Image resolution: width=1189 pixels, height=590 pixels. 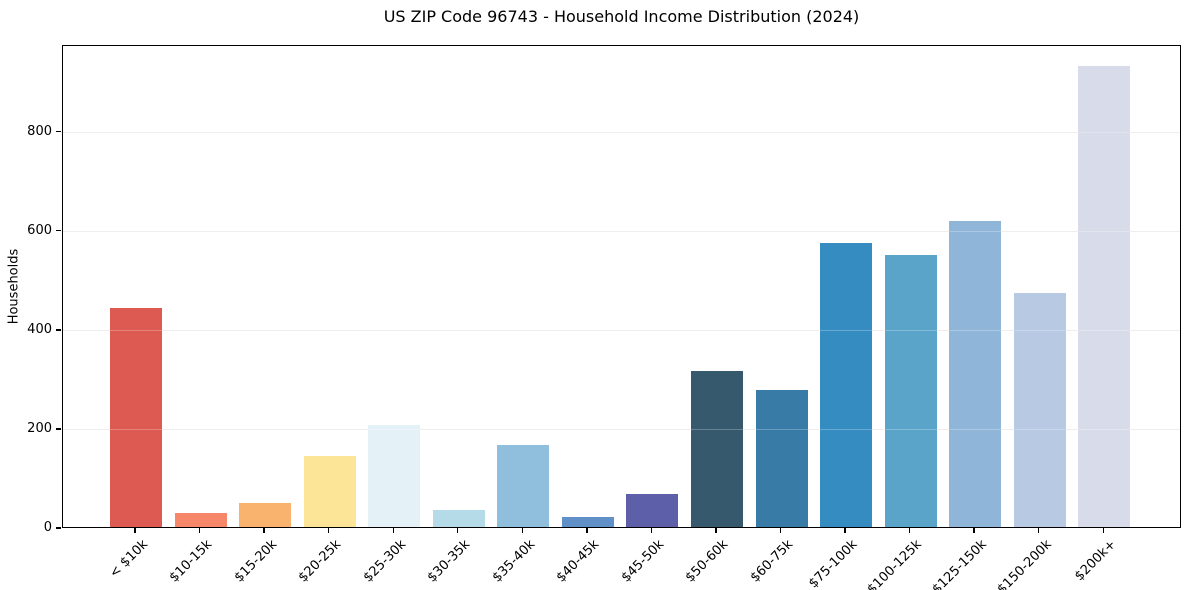 I want to click on bar-125-150k, so click(x=975, y=373).